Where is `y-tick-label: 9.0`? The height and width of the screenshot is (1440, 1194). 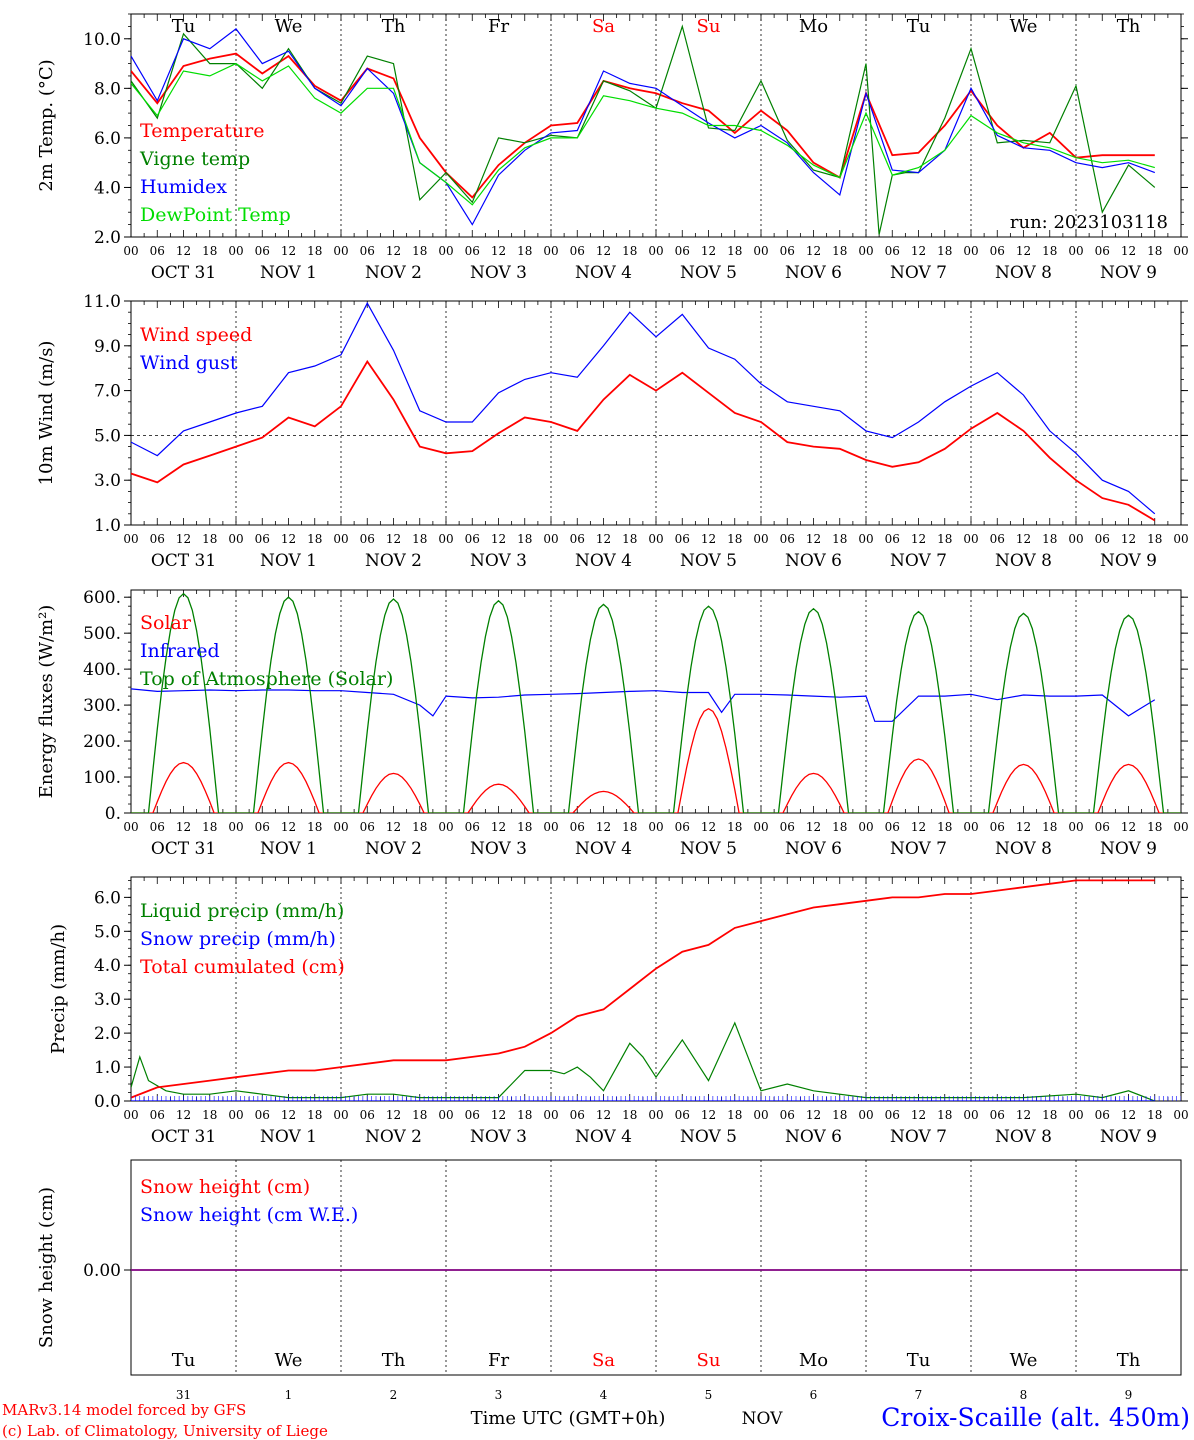 y-tick-label: 9.0 is located at coordinates (107, 347).